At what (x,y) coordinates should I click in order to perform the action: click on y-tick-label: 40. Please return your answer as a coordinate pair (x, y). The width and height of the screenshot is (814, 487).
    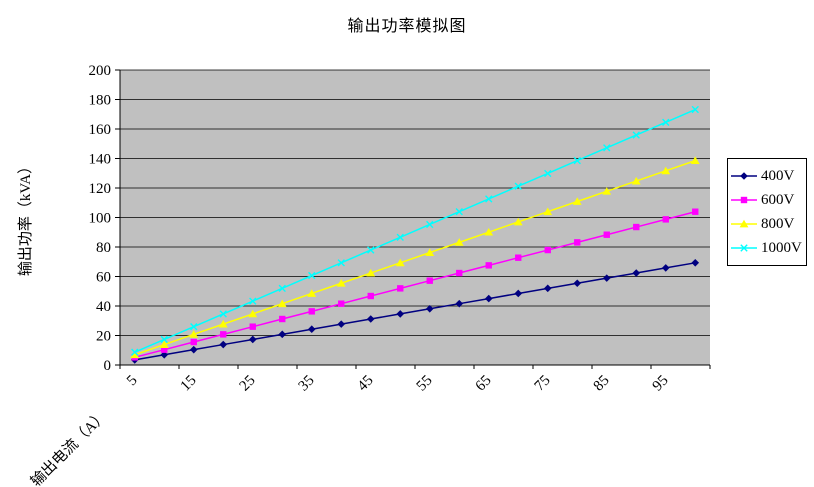
    Looking at the image, I should click on (103, 307).